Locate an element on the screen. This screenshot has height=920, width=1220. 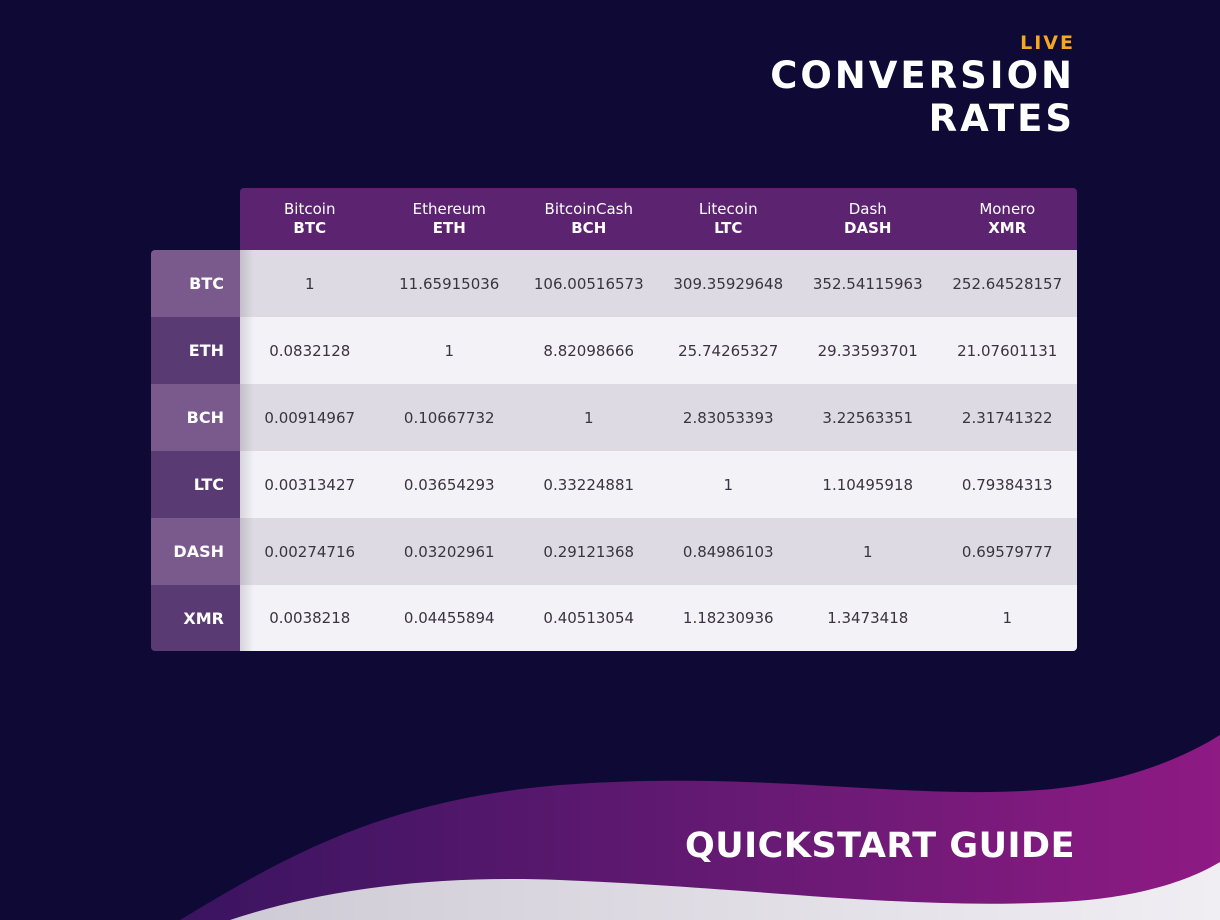
table-cell: 0.00274716 is located at coordinates (310, 551).